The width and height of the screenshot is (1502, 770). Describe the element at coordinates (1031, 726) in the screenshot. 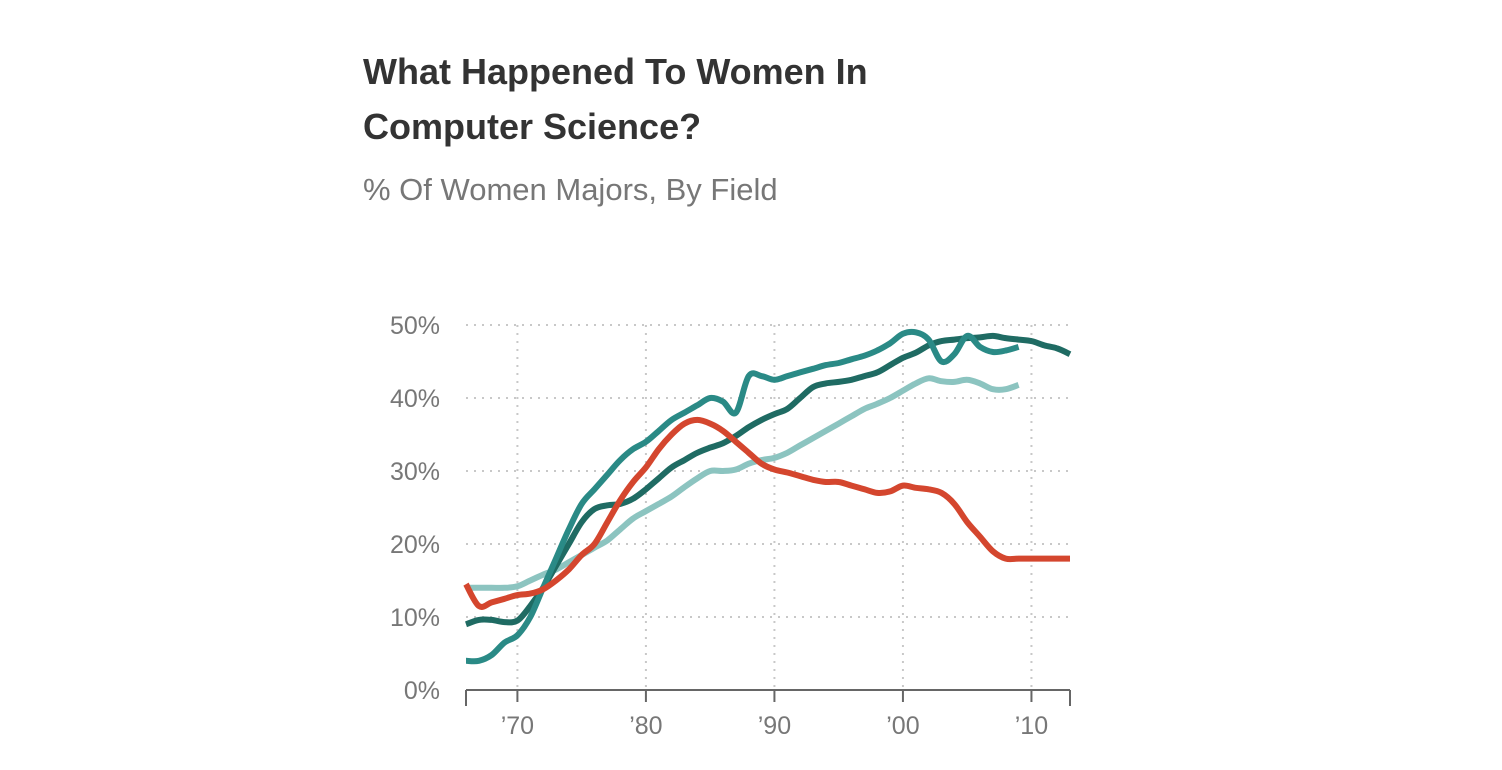

I see `x-tick-label: ’10` at that location.